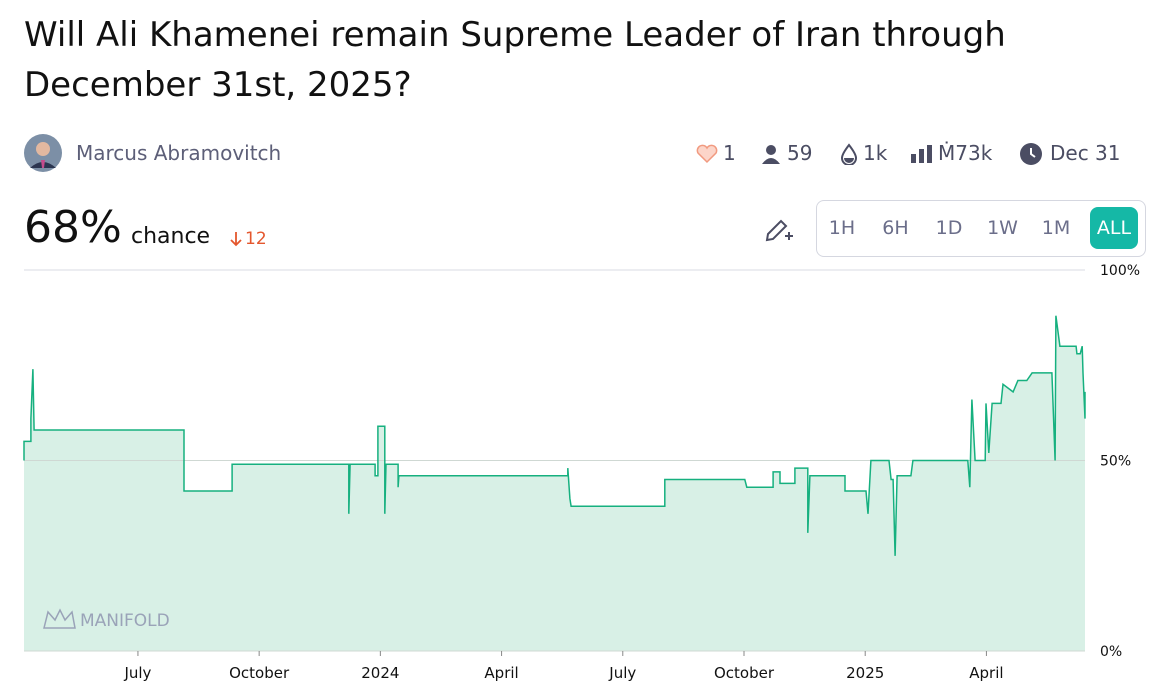 The image size is (1170, 688). What do you see at coordinates (875, 153) in the screenshot?
I see `liquidity: 1k` at bounding box center [875, 153].